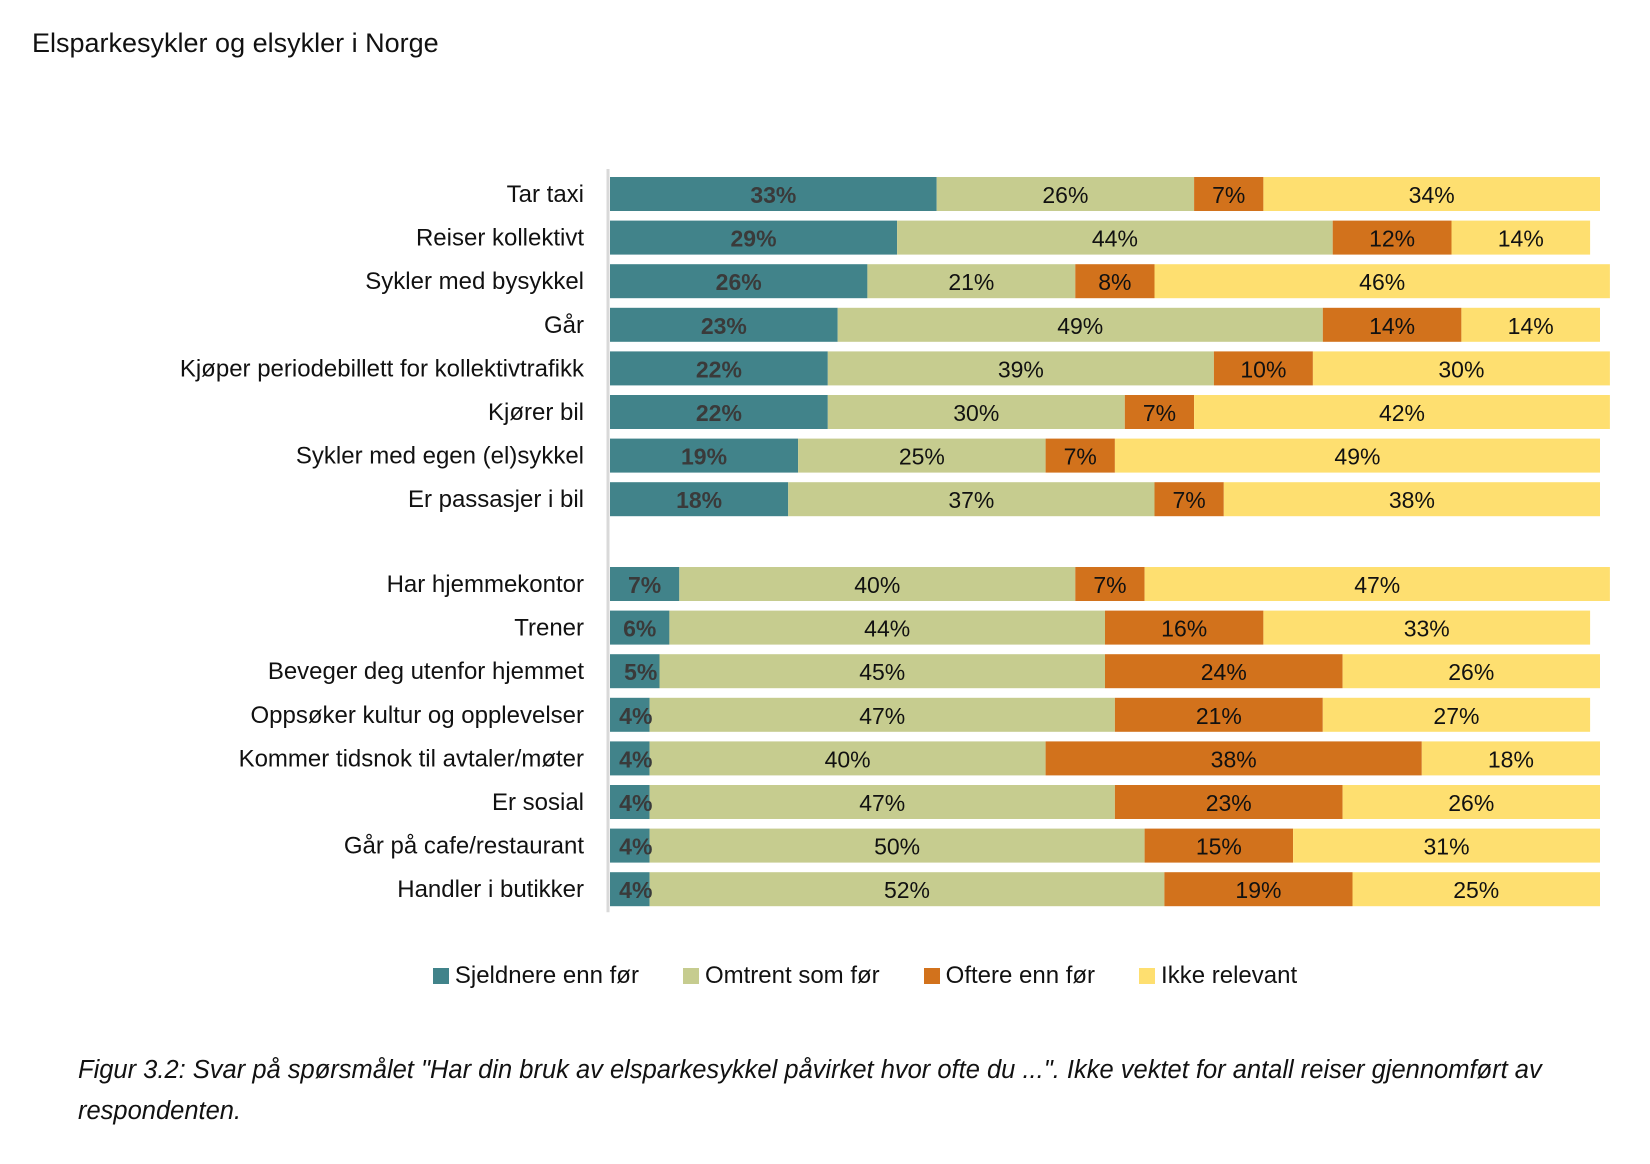 This screenshot has width=1650, height=1164. What do you see at coordinates (440, 456) in the screenshot?
I see `category-label: Sykler med egen (el)sykkel` at bounding box center [440, 456].